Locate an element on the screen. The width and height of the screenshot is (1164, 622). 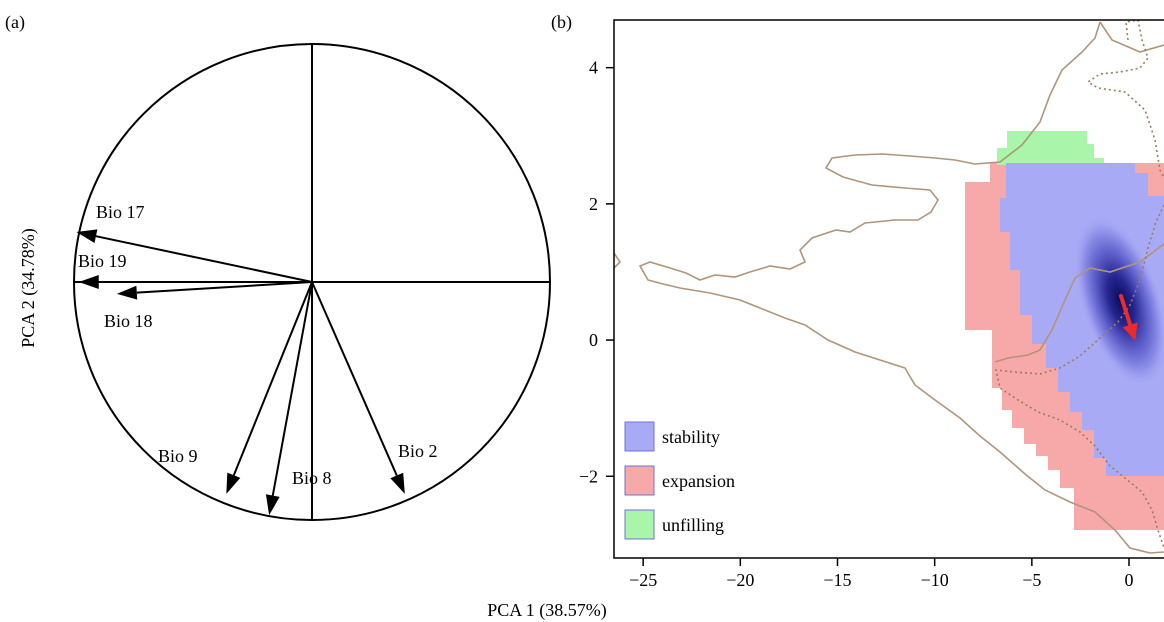
x-tick-label: −25 is located at coordinates (643, 580).